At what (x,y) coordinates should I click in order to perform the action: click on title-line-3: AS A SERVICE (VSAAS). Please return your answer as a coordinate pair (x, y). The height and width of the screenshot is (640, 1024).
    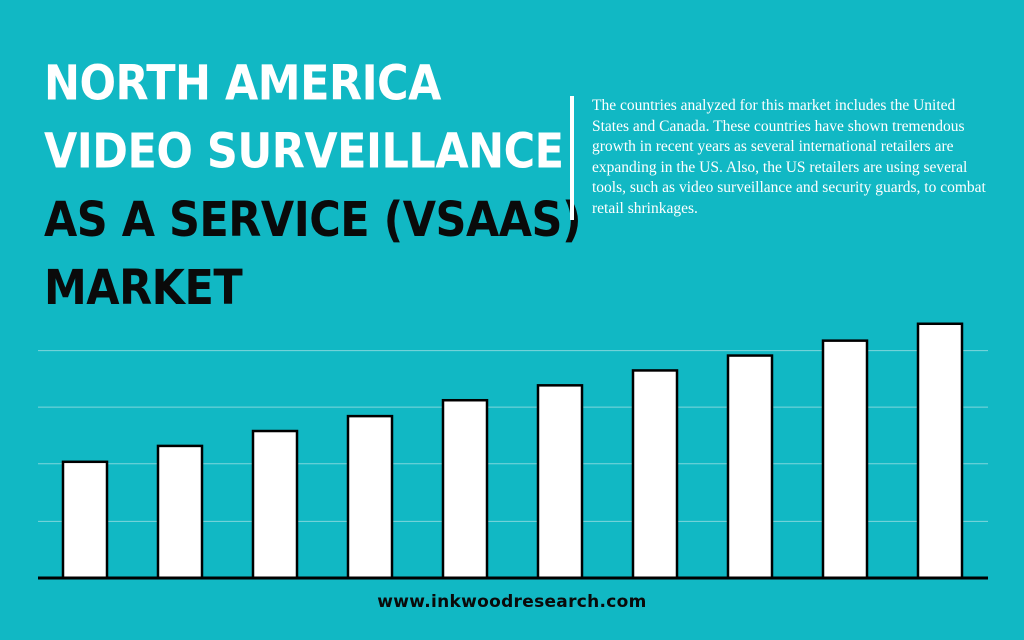
    Looking at the image, I should click on (313, 220).